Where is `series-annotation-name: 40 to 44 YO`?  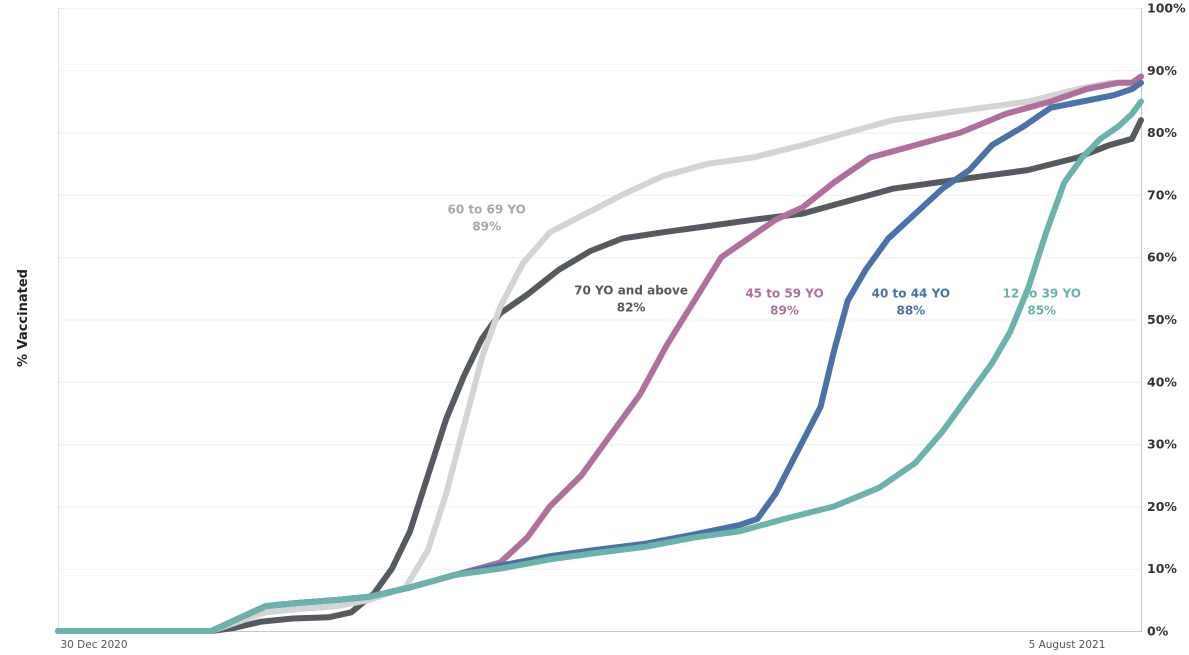 series-annotation-name: 40 to 44 YO is located at coordinates (911, 294).